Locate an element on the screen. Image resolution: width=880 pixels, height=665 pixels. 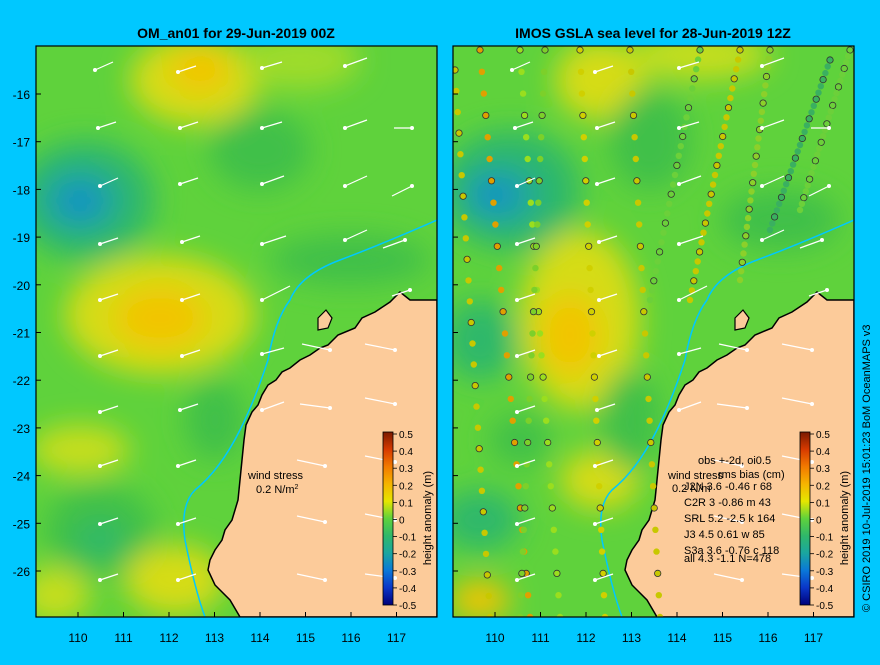
lat-tick-label: -24 is located at coordinates (22, 477).